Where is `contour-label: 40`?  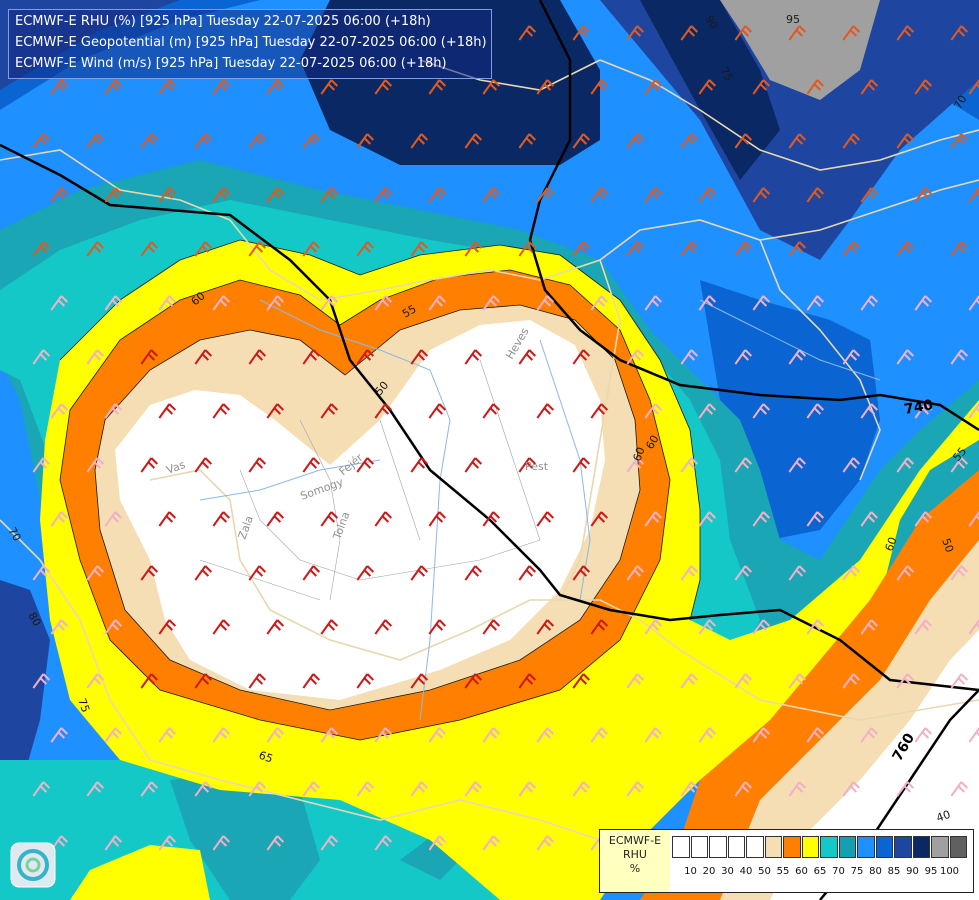 contour-label: 40 is located at coordinates (944, 816).